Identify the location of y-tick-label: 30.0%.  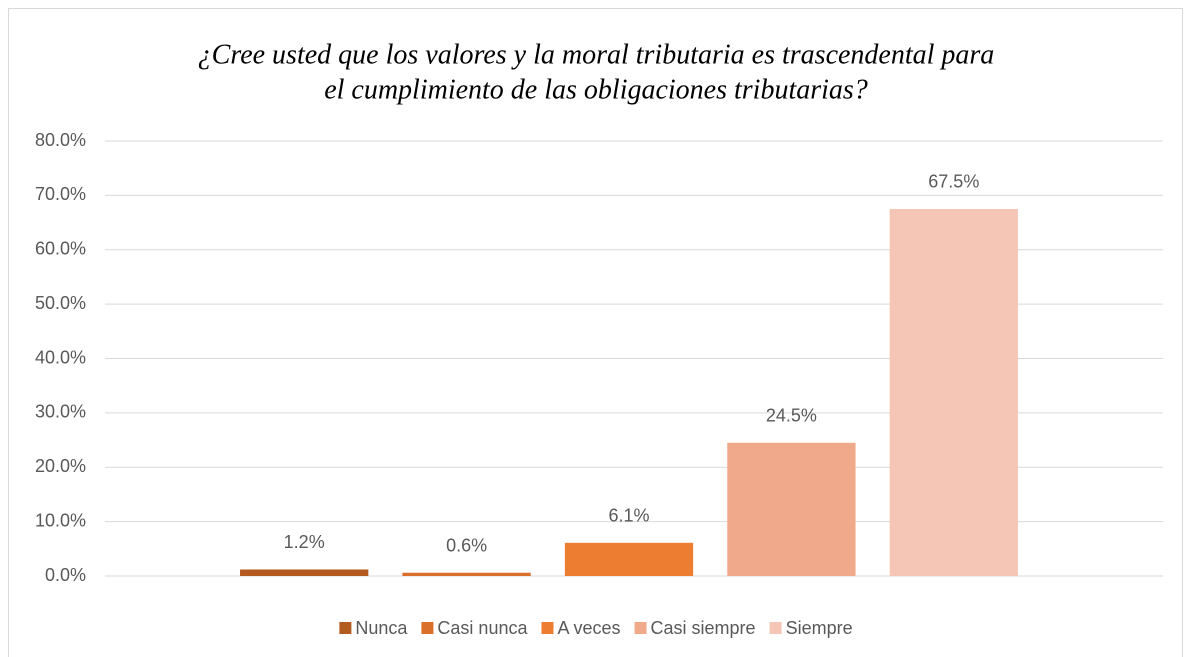
(60, 412).